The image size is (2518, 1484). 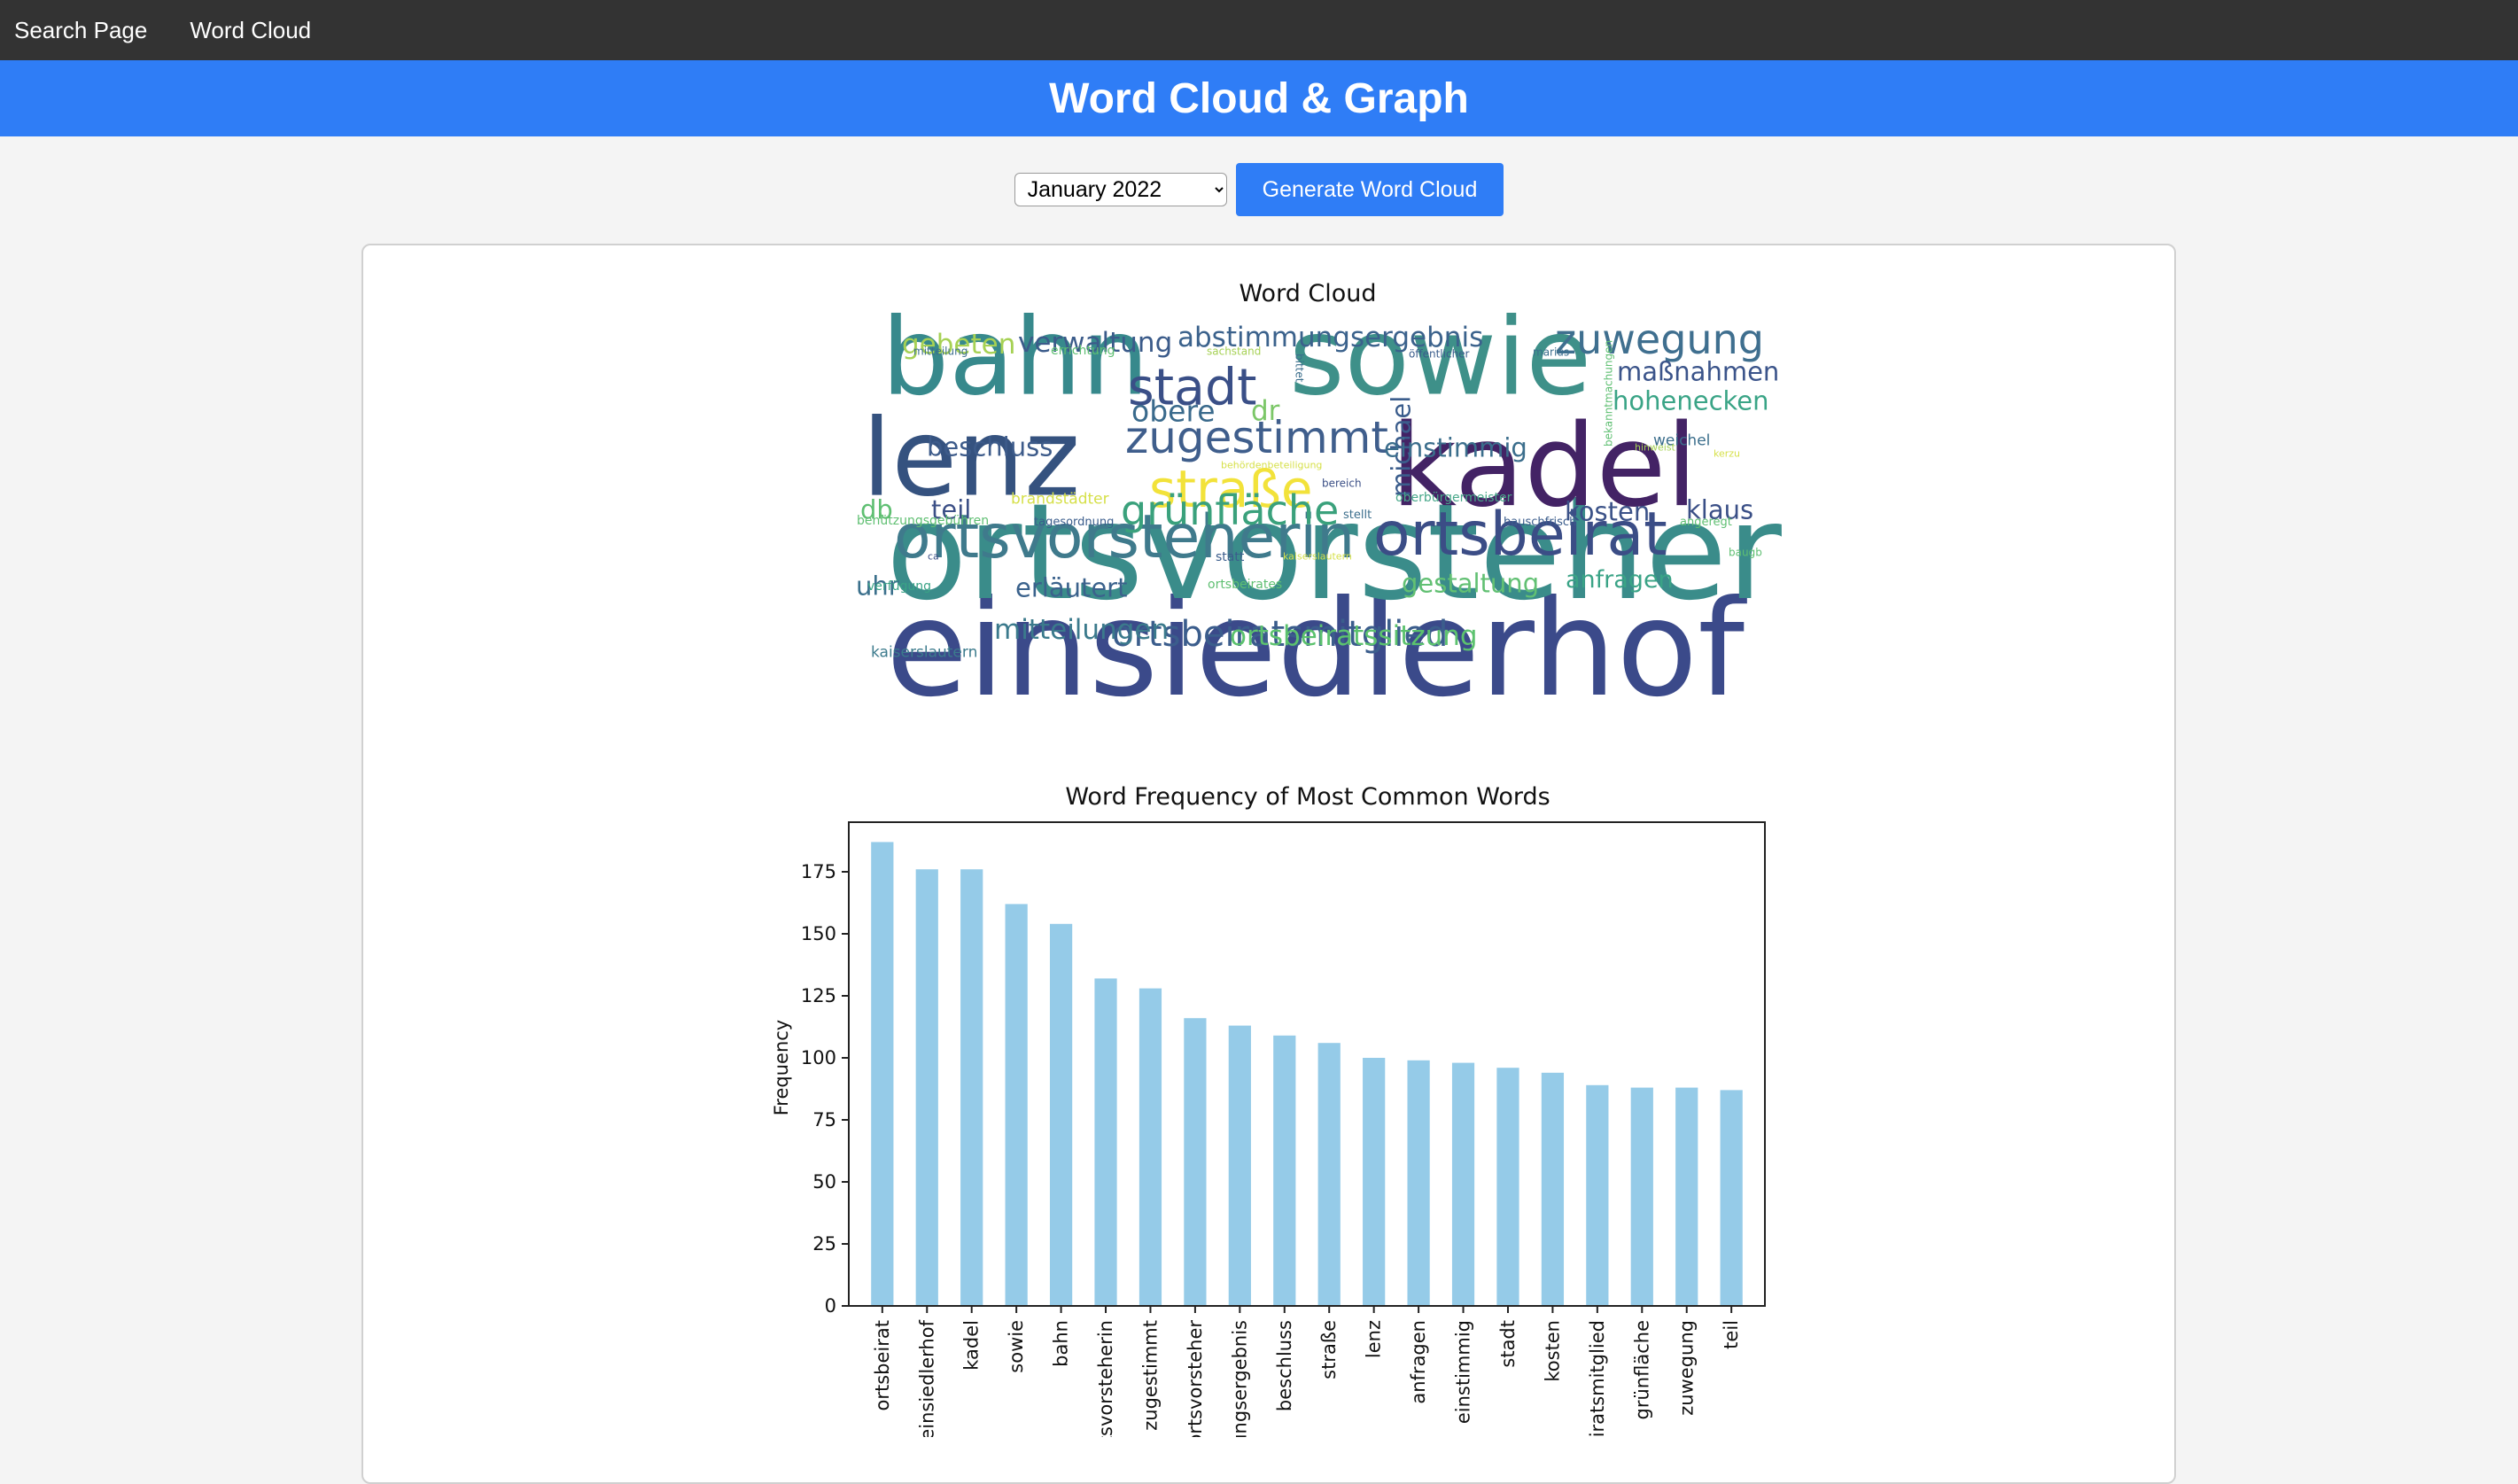 I want to click on word-cloud-word: oberbürgermeister, so click(x=1453, y=498).